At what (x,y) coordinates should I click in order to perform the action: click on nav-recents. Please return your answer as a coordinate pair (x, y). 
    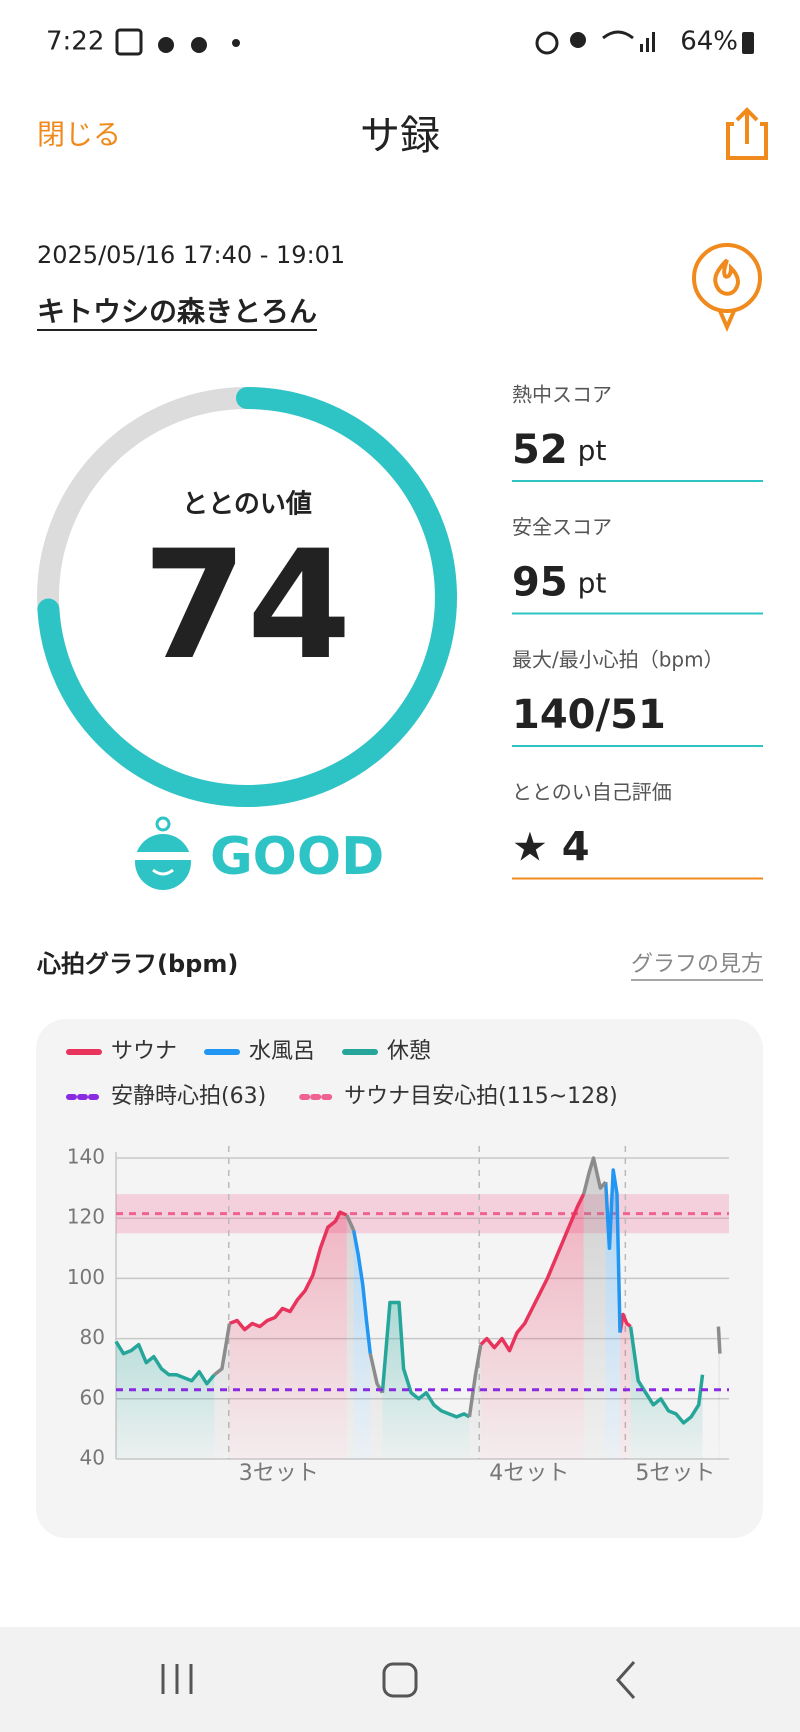
    Looking at the image, I should click on (177, 1679).